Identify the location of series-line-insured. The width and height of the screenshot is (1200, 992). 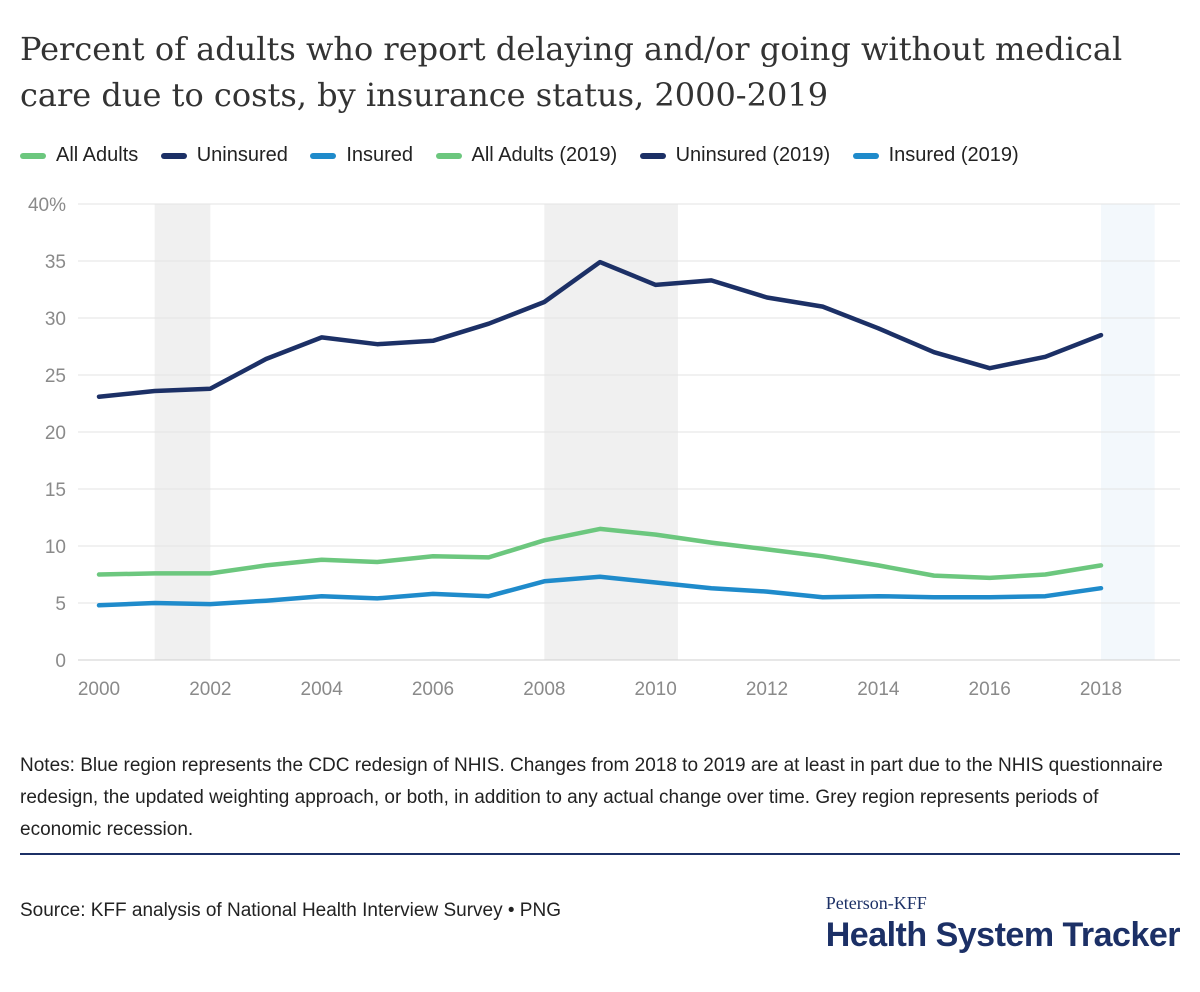
(600, 591).